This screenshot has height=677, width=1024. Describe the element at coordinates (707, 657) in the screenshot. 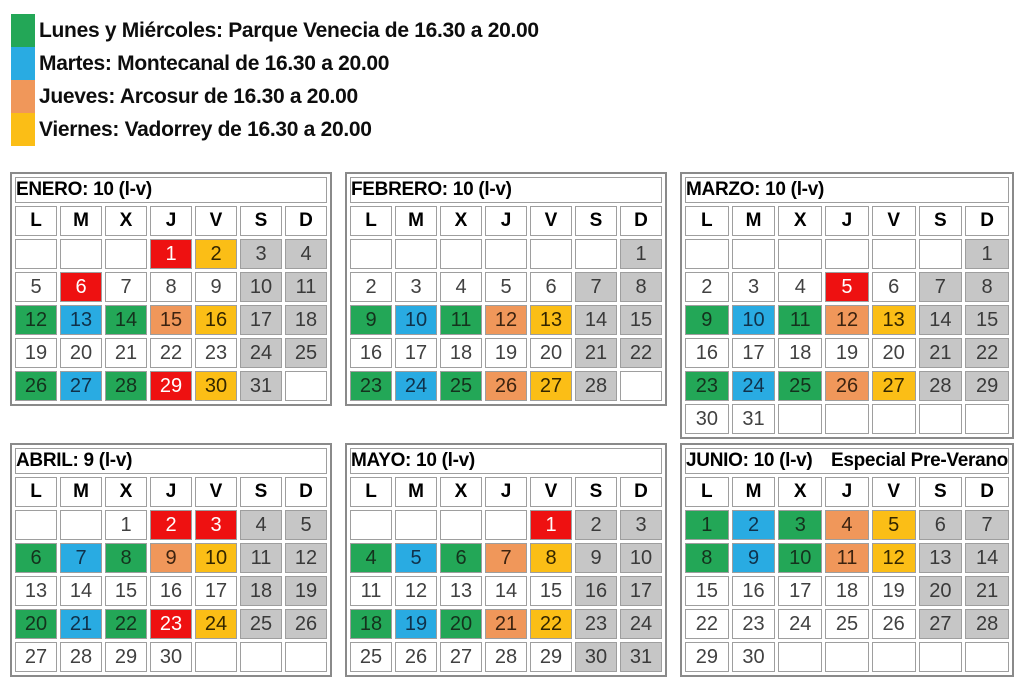

I see `day-cell: 29` at that location.